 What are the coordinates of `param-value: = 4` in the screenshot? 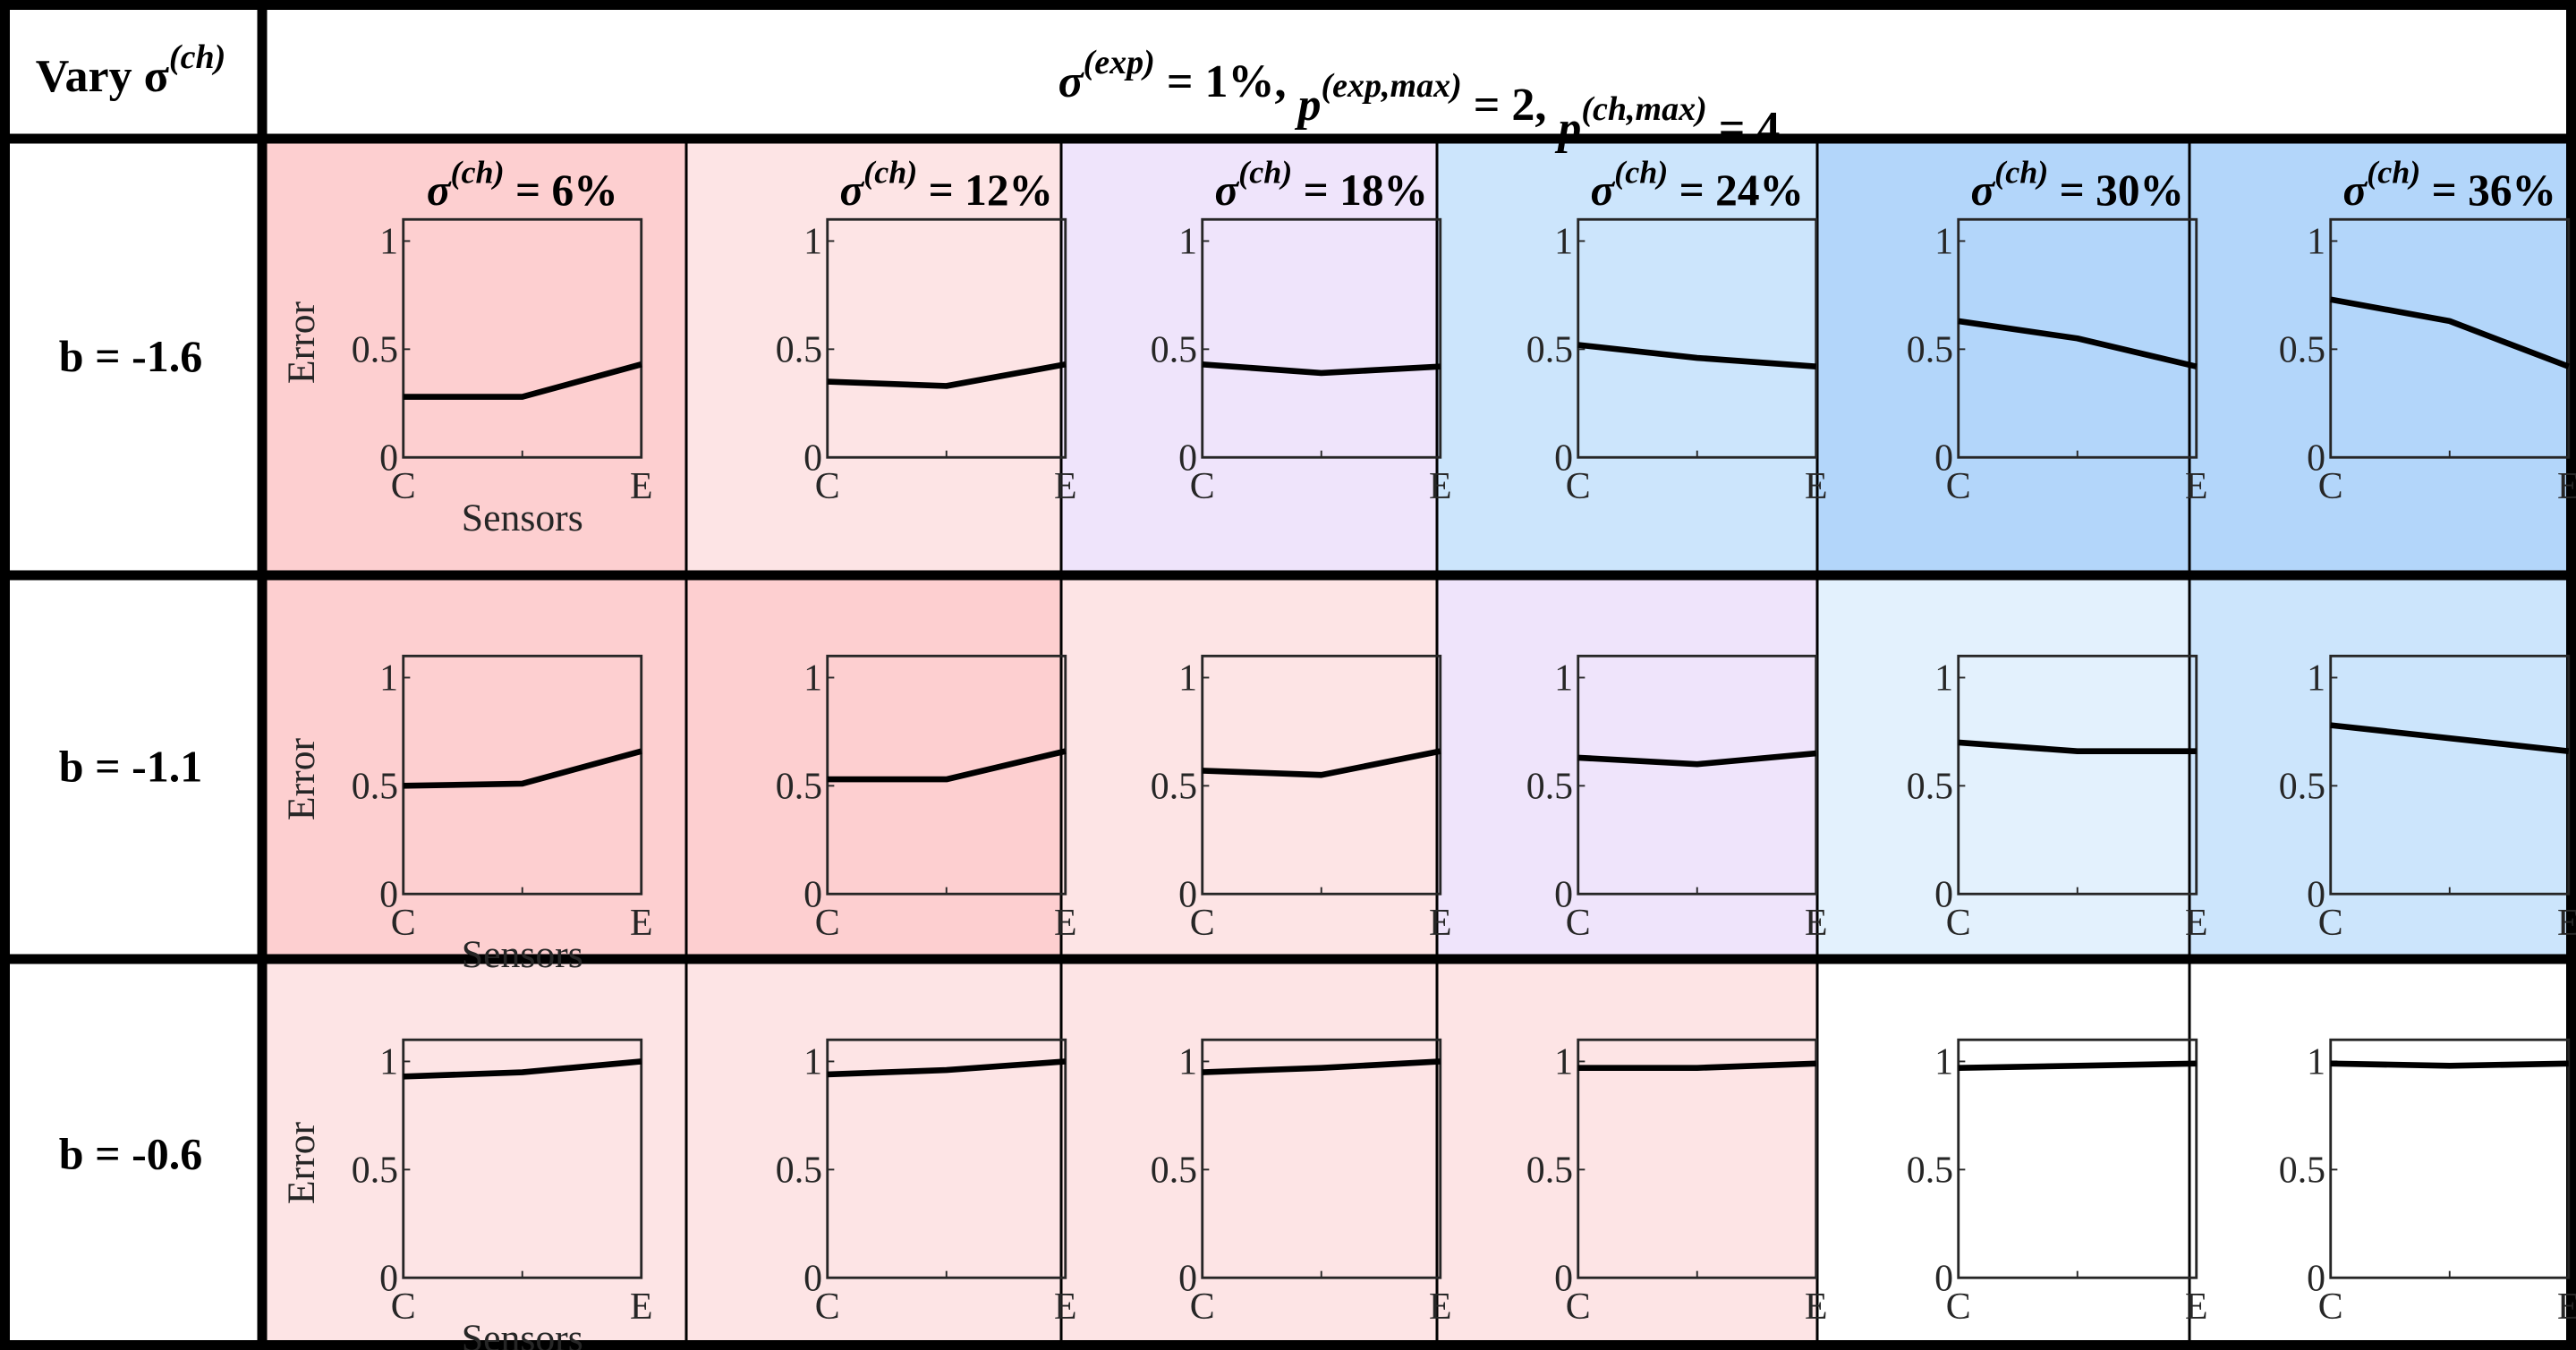 It's located at (1744, 128).